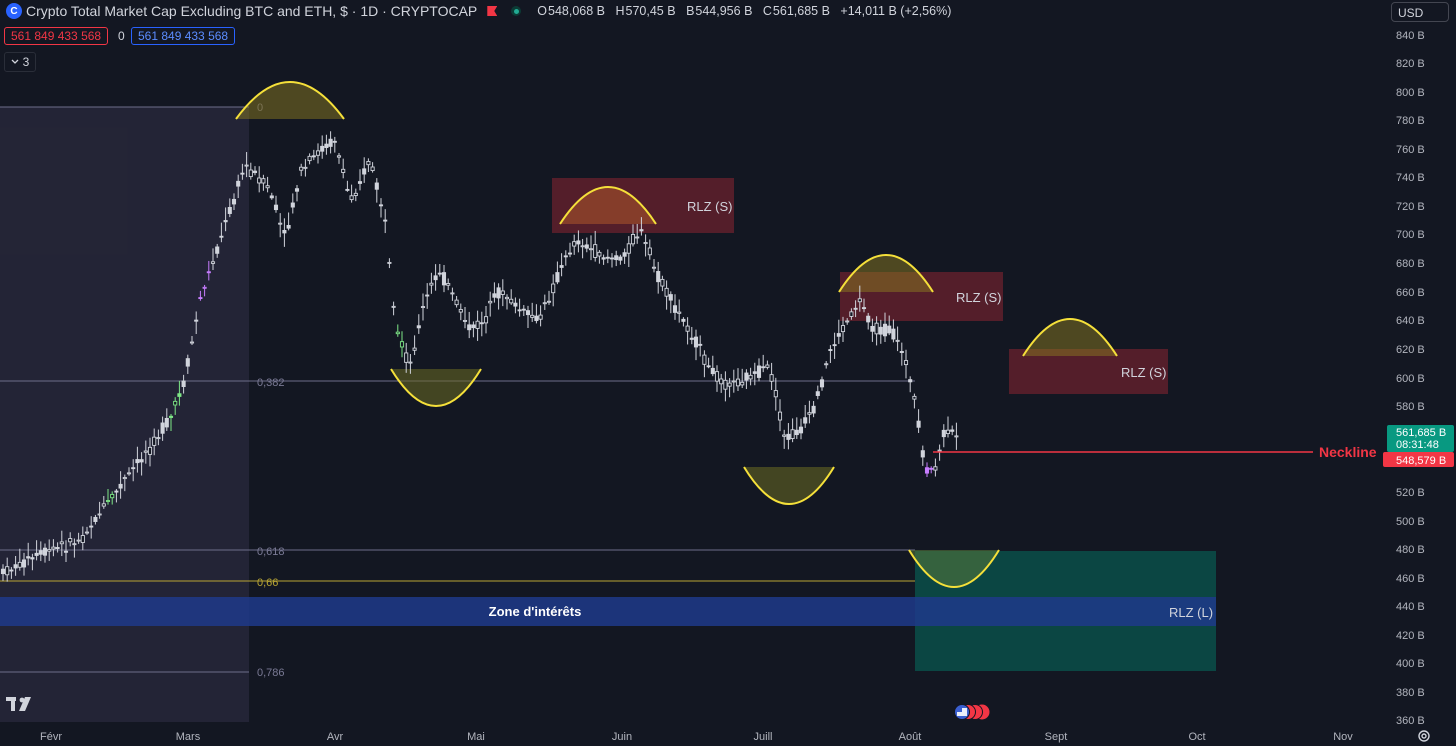 The image size is (1456, 746). Describe the element at coordinates (1144, 372) in the screenshot. I see `rlz-short-label-3: RLZ (S)` at that location.